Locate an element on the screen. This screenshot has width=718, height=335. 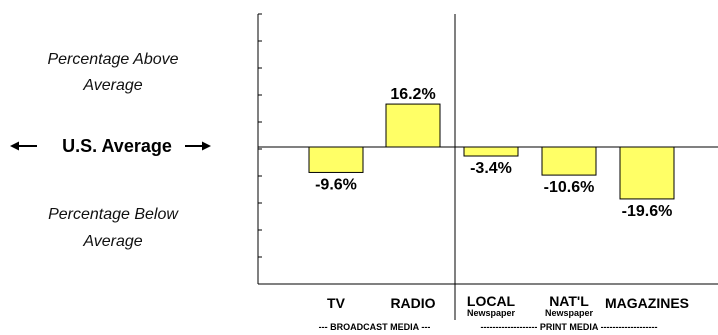
below-average-note-line2: Average is located at coordinates (112, 241).